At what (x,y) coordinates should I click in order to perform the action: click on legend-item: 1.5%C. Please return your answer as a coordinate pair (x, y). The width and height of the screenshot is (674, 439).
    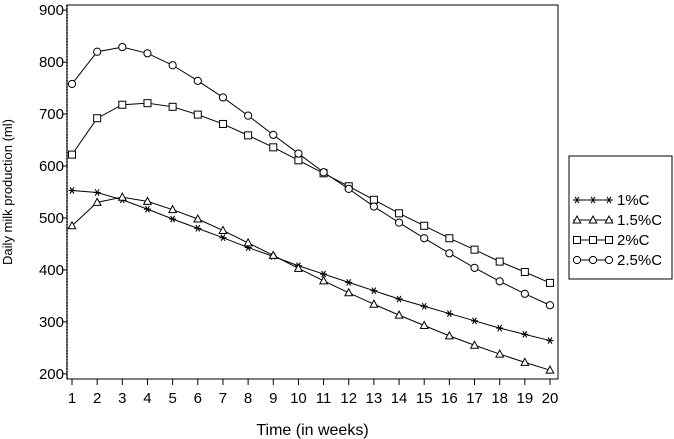
    Looking at the image, I should click on (617, 220).